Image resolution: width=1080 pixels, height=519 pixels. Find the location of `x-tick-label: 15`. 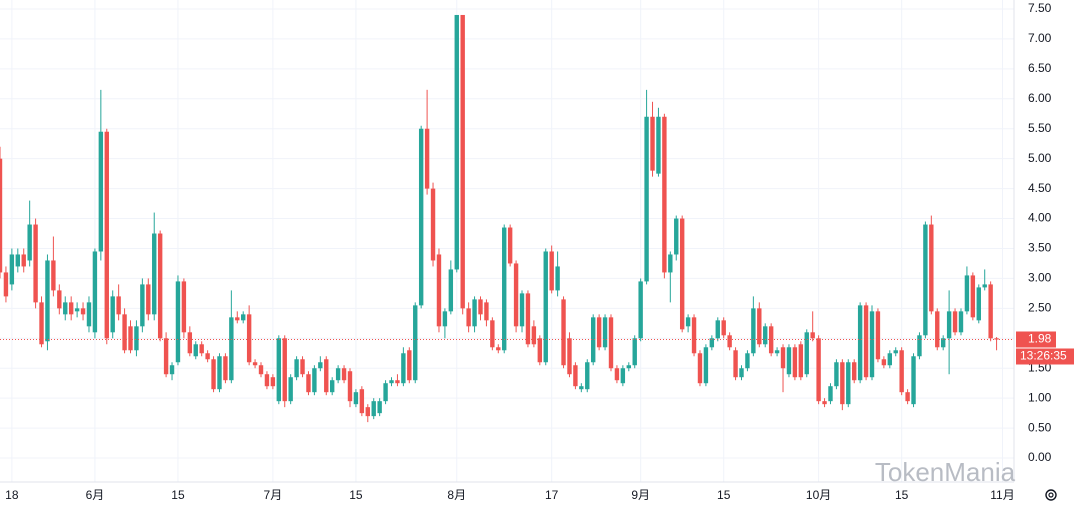

x-tick-label: 15 is located at coordinates (356, 495).